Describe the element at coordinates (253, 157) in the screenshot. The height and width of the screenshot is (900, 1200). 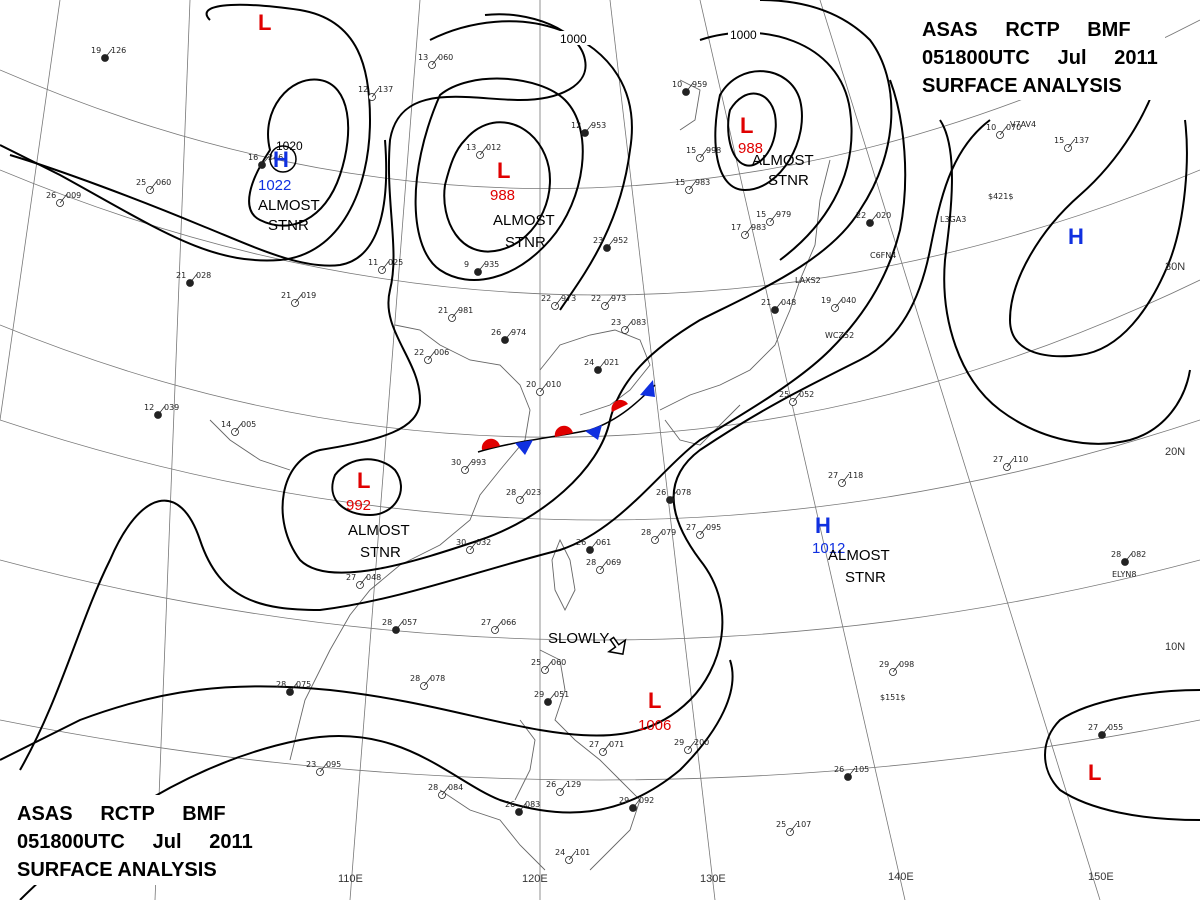
I see `station-temperature: 16` at that location.